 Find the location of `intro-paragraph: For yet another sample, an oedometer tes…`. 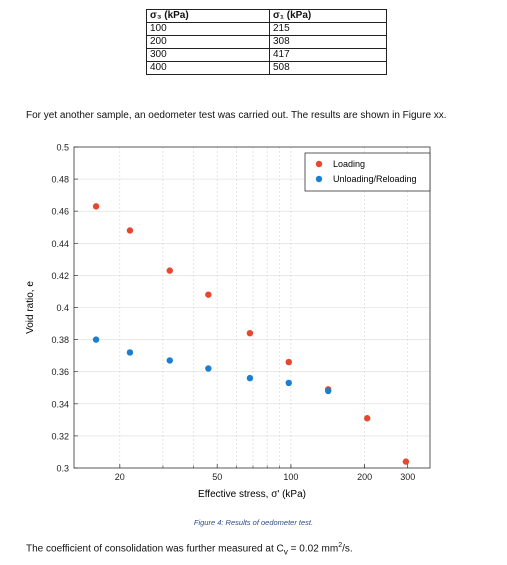

intro-paragraph: For yet another sample, an oedometer tes… is located at coordinates (236, 115).